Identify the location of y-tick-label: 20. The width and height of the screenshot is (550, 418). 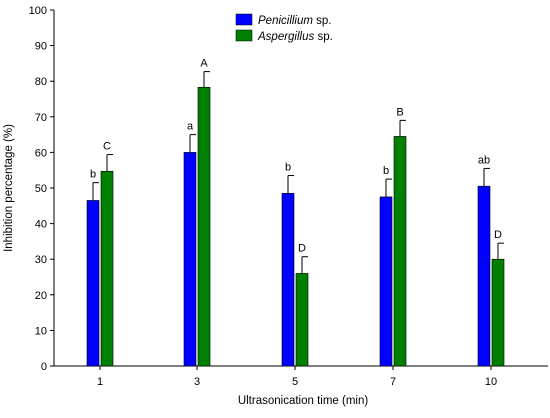
(41, 296).